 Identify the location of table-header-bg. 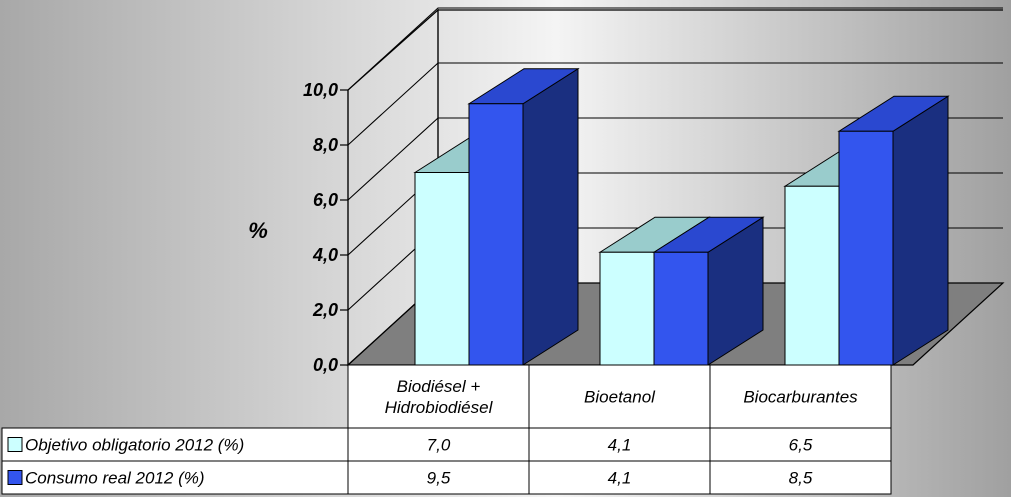
(619, 396).